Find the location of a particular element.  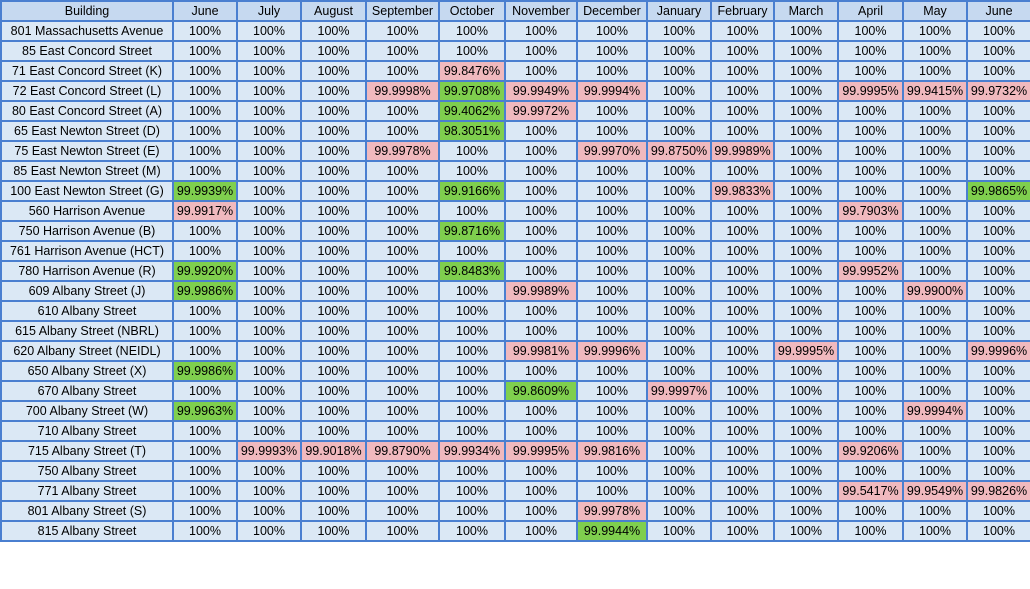

building-name-cell: 85 East Newton Street (M) is located at coordinates (87, 171).